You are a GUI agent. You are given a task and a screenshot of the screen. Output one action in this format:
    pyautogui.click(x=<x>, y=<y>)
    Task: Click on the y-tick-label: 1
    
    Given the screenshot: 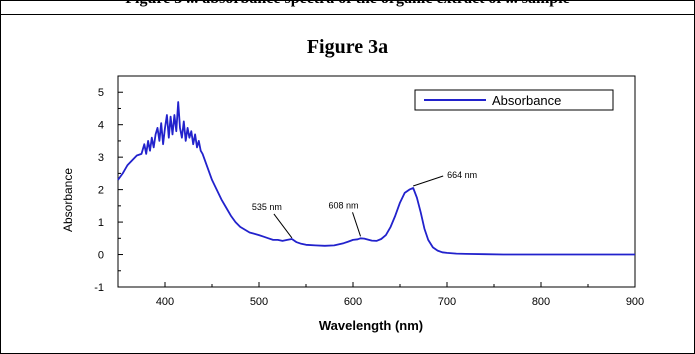 What is the action you would take?
    pyautogui.click(x=101, y=223)
    